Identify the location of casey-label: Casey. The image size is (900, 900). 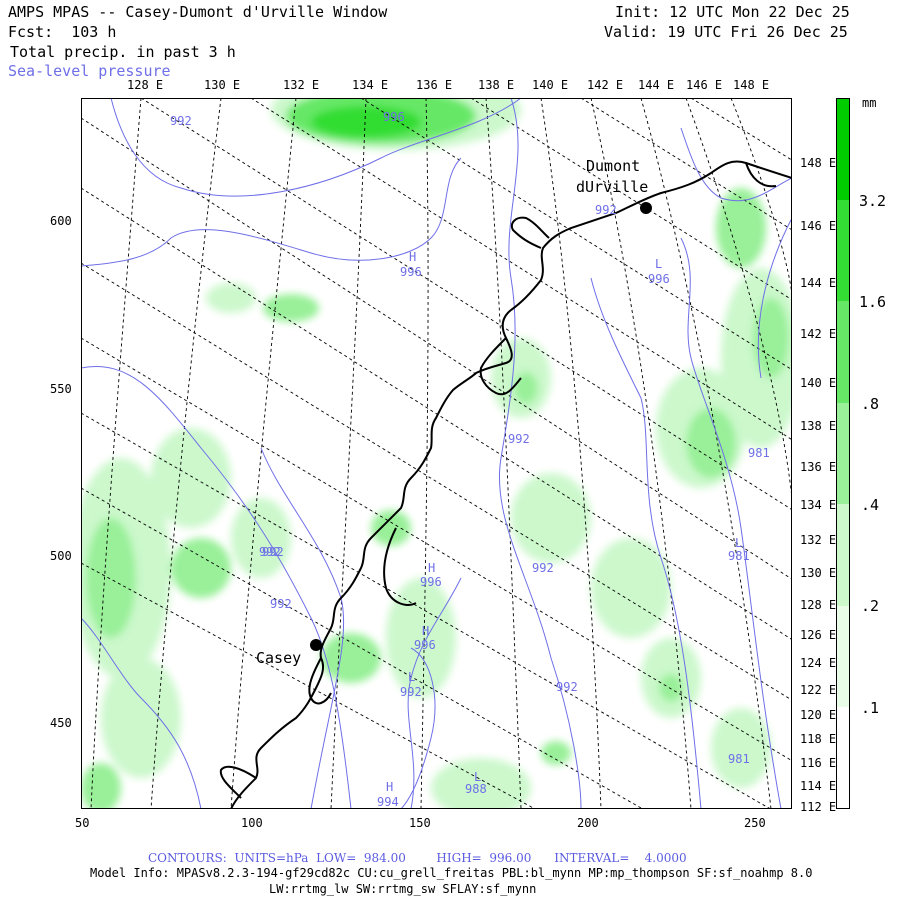
(279, 658).